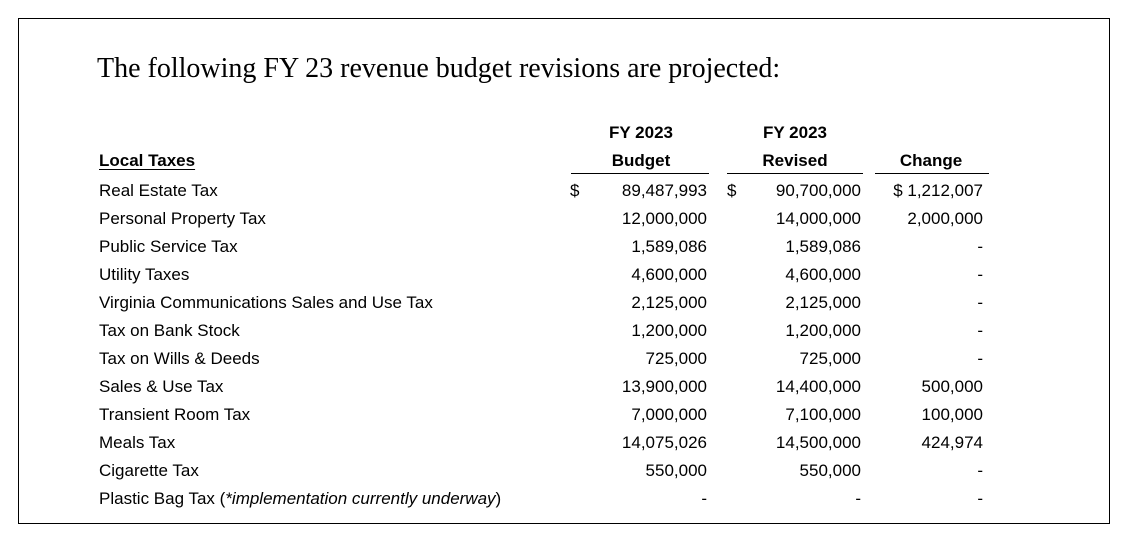  I want to click on row-budget-value: 1,589,086, so click(669, 246).